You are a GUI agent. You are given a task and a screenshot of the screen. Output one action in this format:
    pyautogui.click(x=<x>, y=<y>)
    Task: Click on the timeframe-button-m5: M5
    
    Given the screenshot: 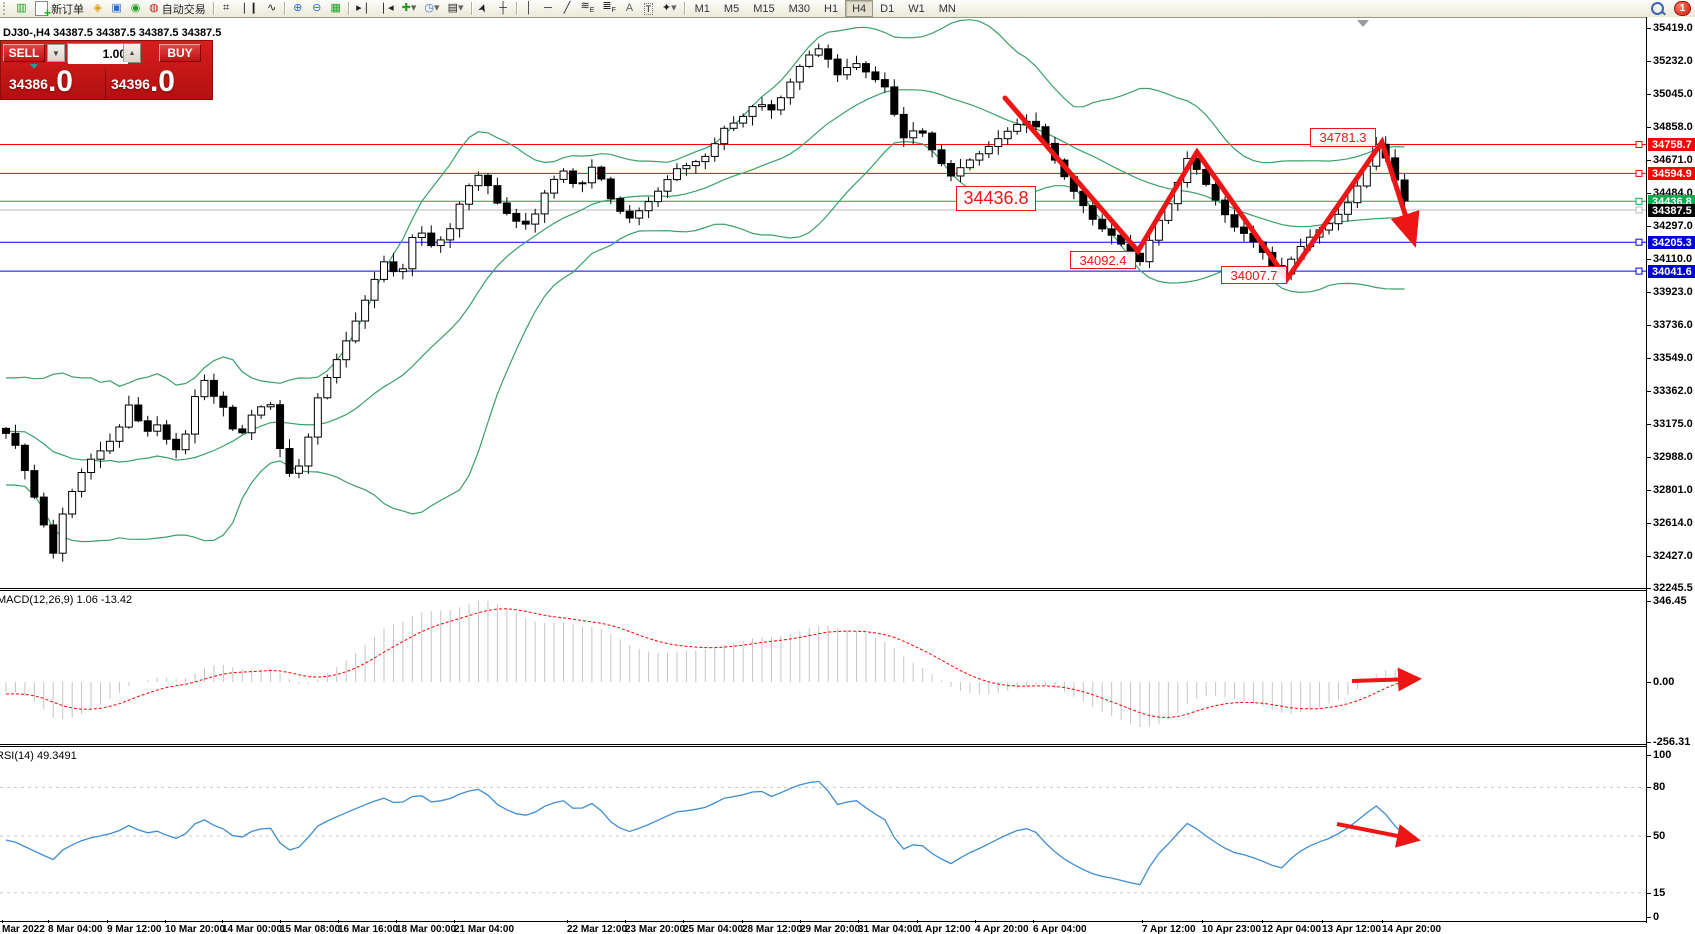 What is the action you would take?
    pyautogui.click(x=731, y=8)
    